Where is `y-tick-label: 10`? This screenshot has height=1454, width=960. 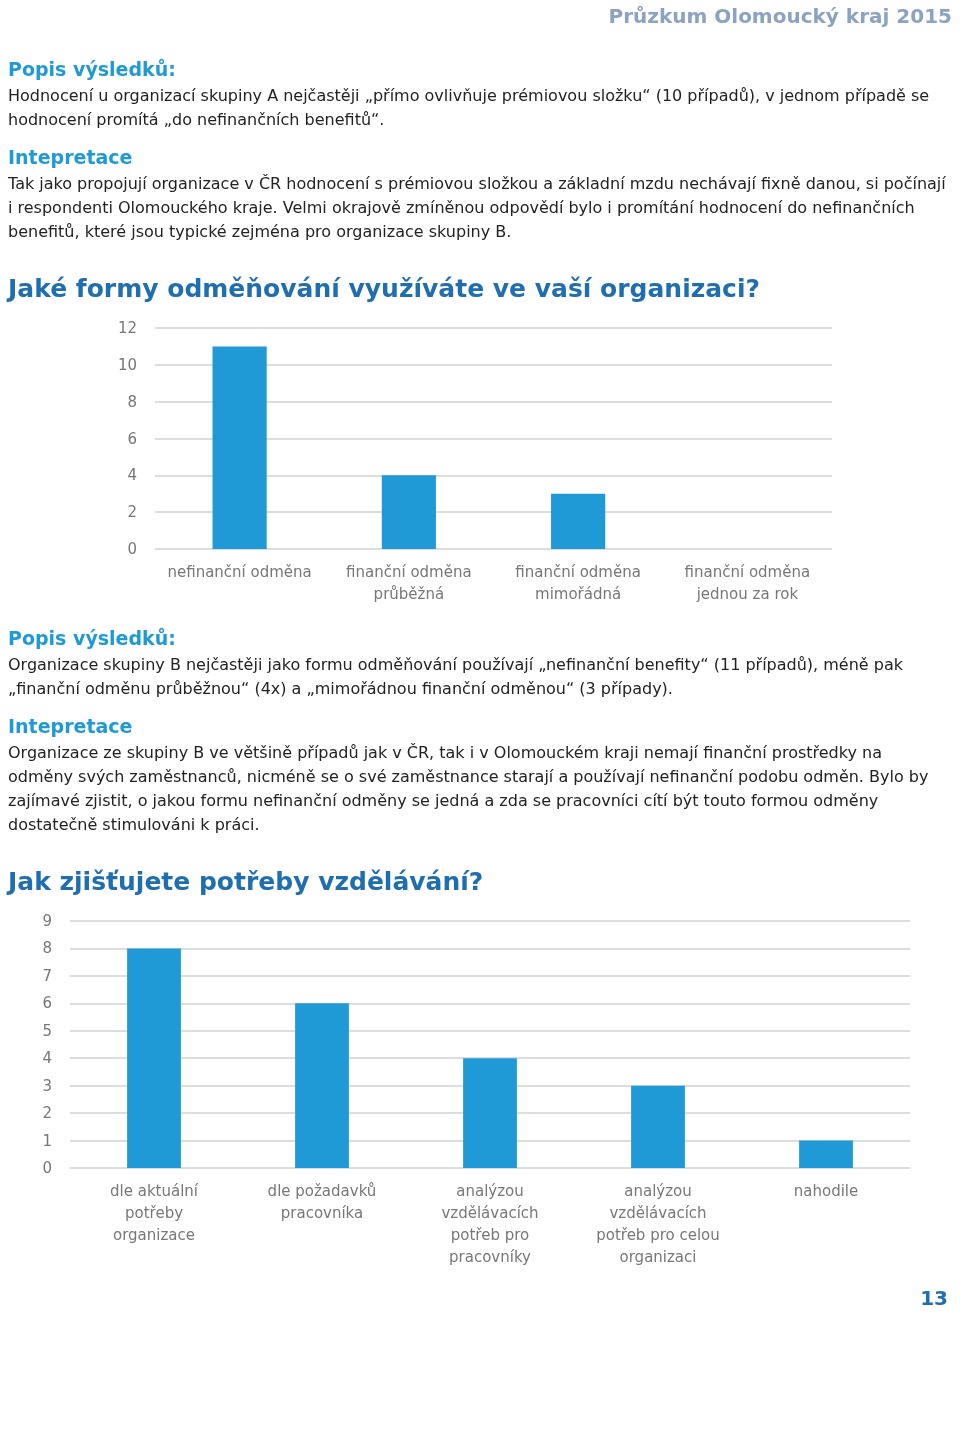 y-tick-label: 10 is located at coordinates (127, 364).